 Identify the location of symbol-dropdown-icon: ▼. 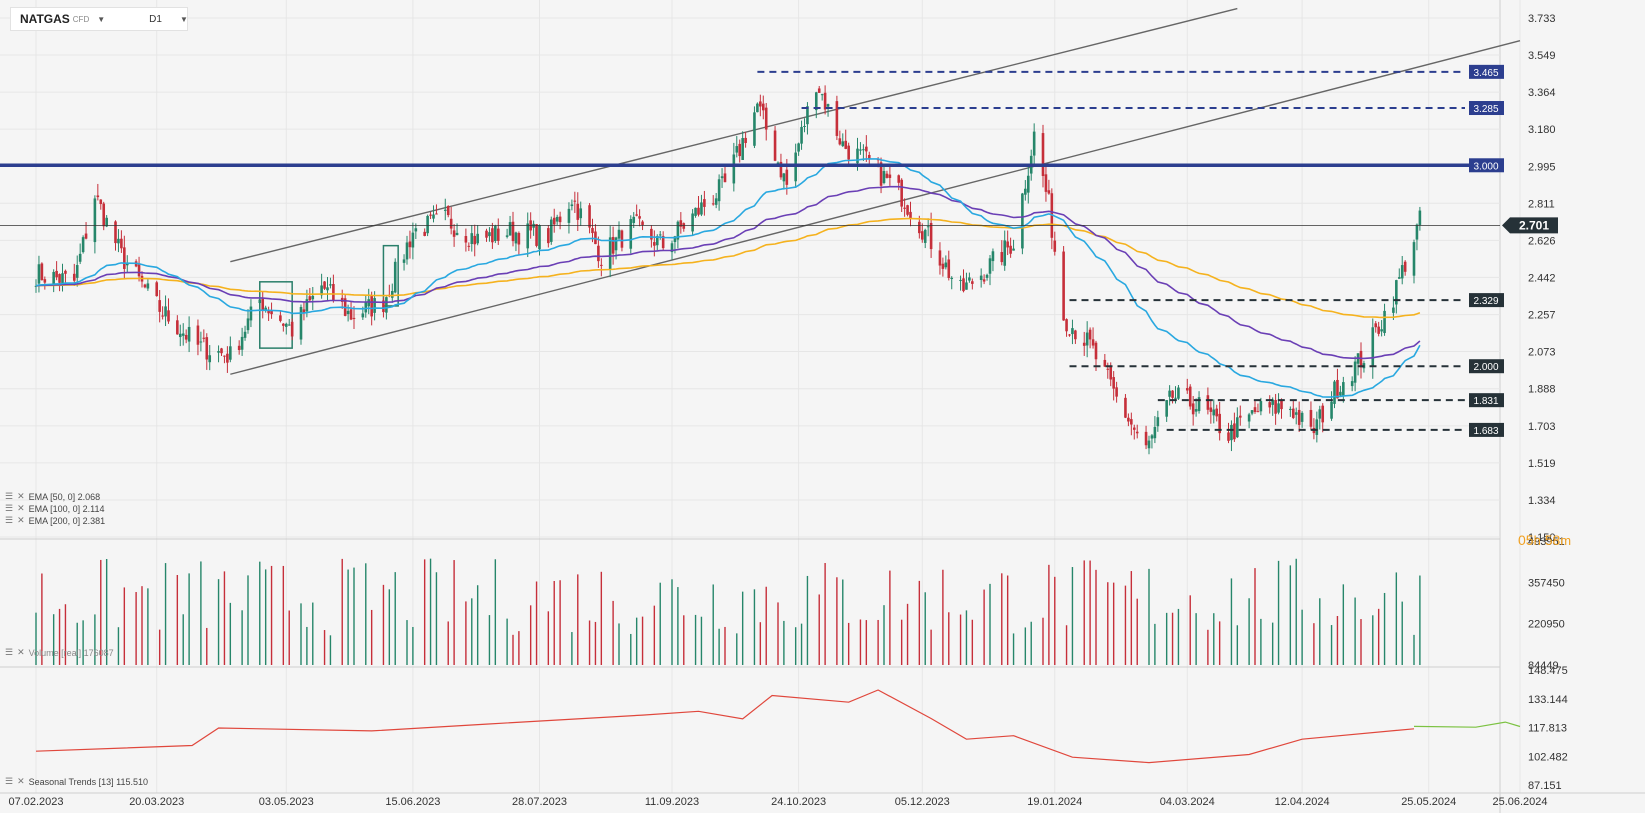
(101, 19).